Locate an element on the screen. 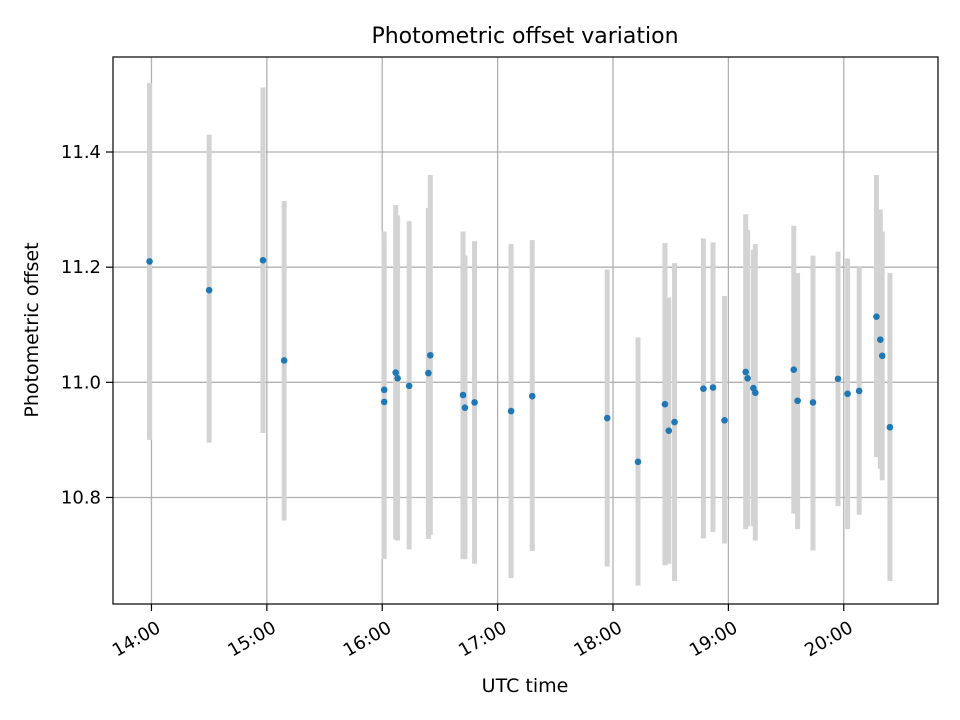  x-axis-label: UTC time is located at coordinates (525, 686).